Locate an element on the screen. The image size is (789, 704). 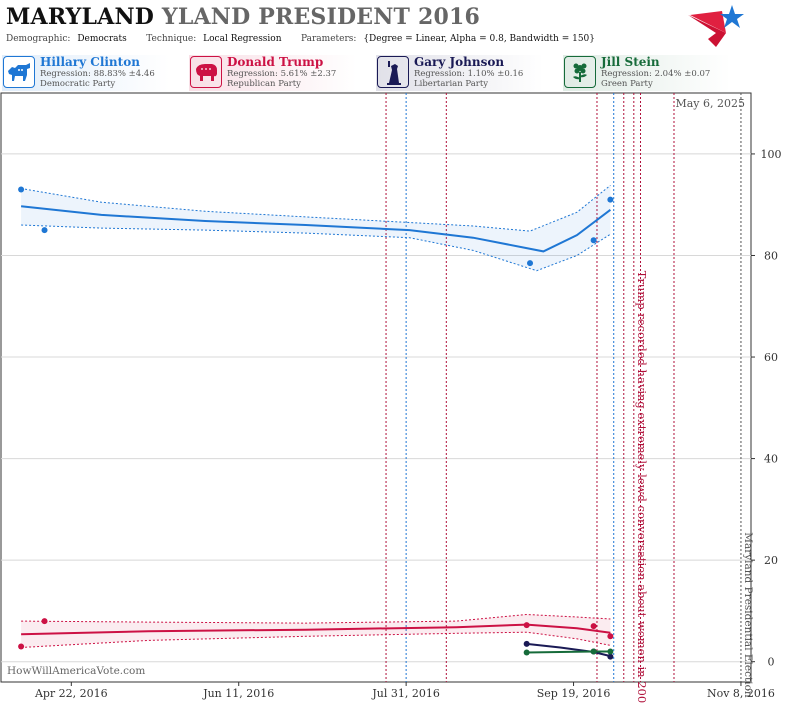
candidate-regression: Regression: 1.10% ±0.16 is located at coordinates (469, 74).